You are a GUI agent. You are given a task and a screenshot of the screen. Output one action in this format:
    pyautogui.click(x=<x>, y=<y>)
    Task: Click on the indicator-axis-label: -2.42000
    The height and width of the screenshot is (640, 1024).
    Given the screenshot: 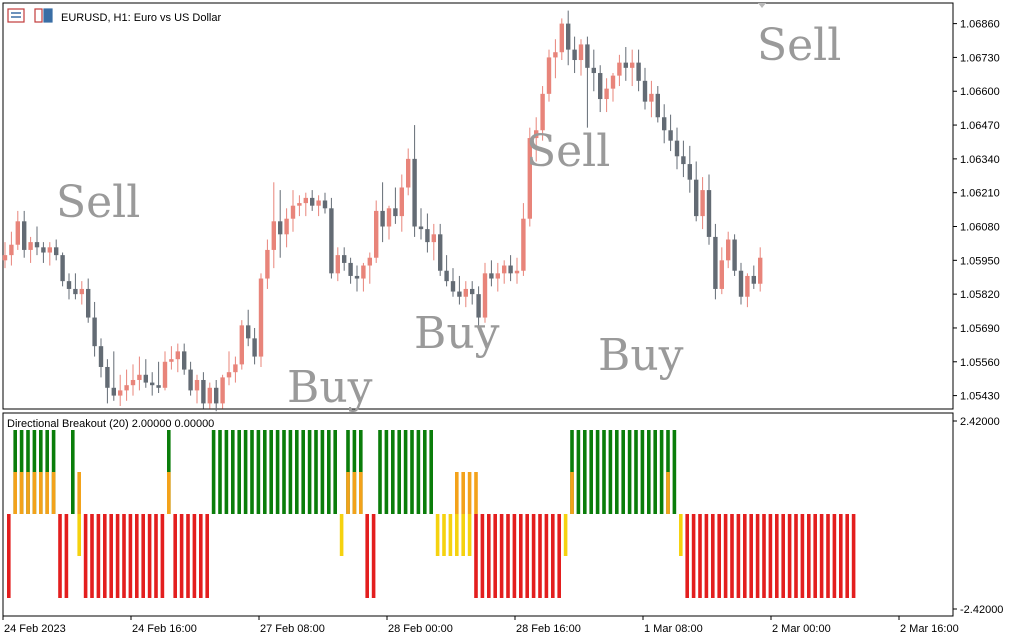 What is the action you would take?
    pyautogui.click(x=981, y=610)
    